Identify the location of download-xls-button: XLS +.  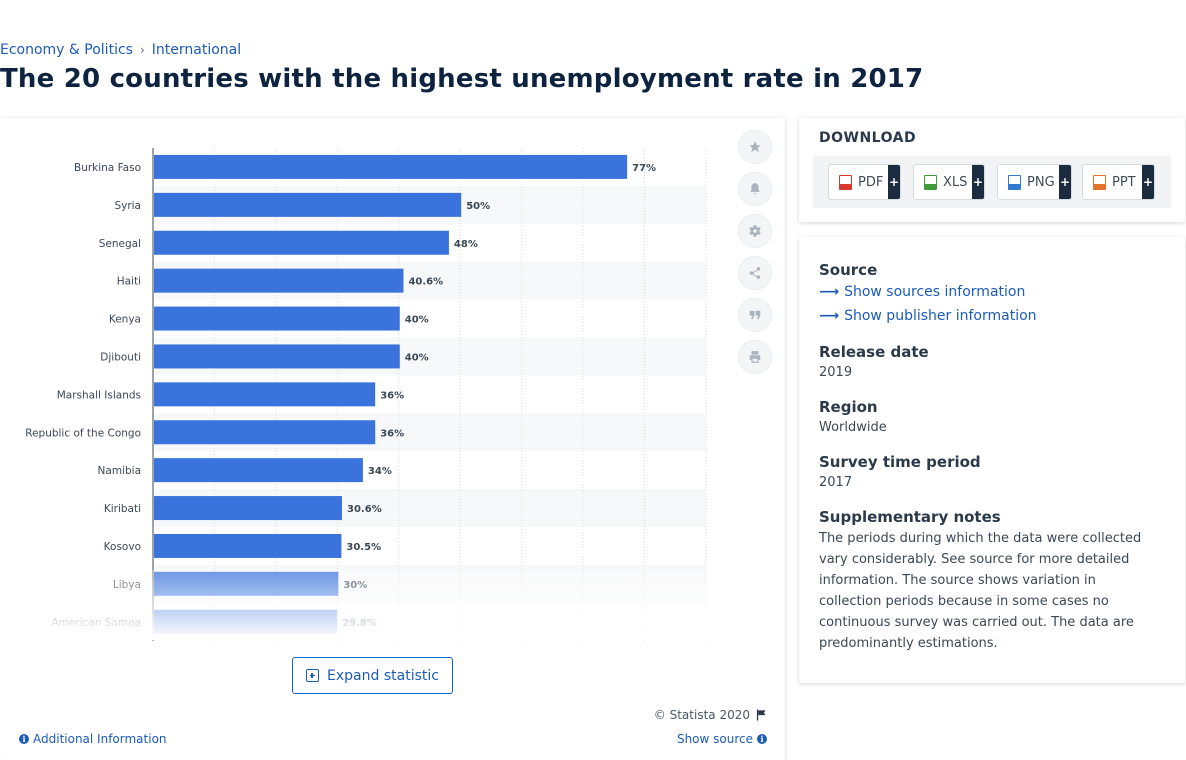
(949, 182).